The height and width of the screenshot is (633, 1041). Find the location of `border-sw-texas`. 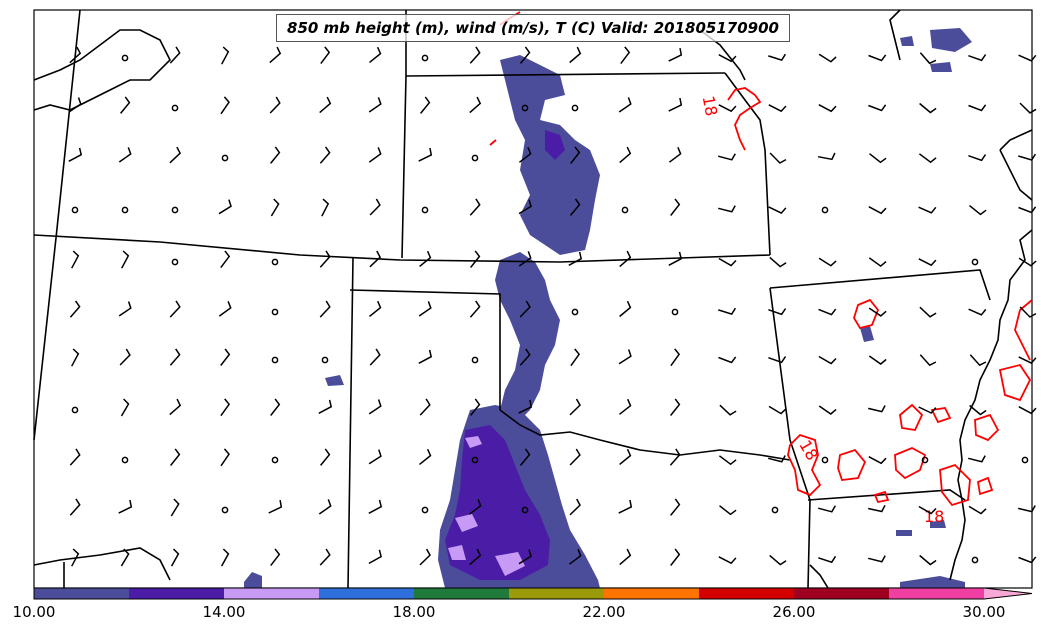

border-sw-texas is located at coordinates (102, 564).